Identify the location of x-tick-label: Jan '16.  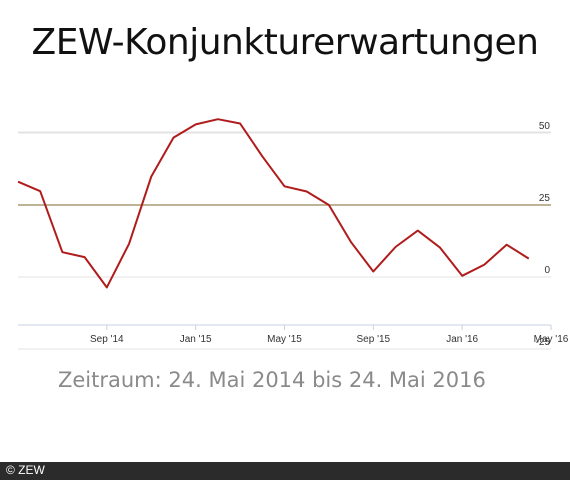
(462, 339).